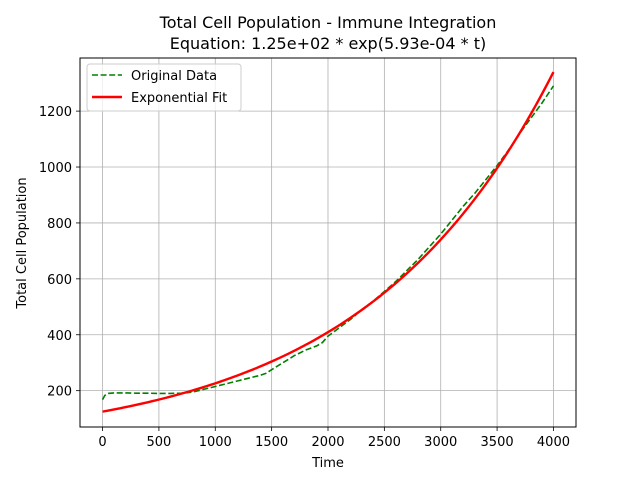  Describe the element at coordinates (179, 98) in the screenshot. I see `legend-label-exponential-fit: Exponential Fit` at that location.